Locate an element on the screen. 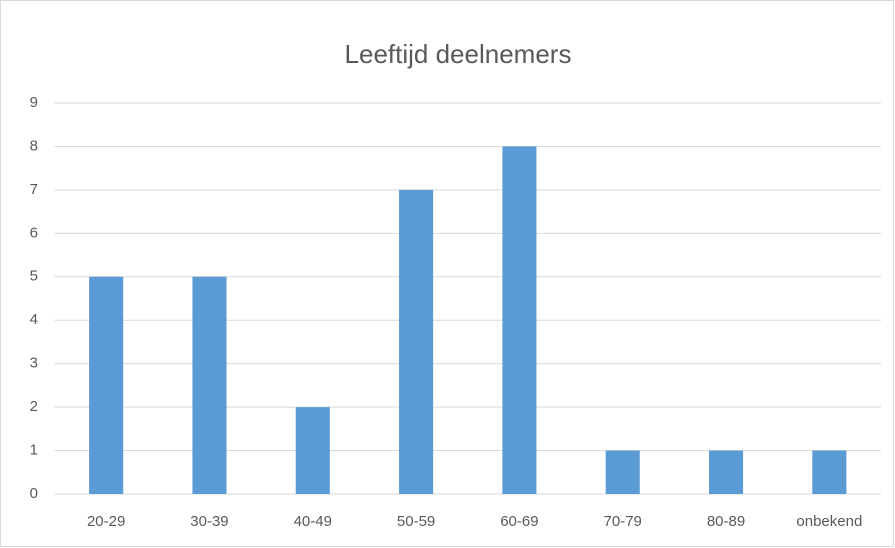 Image resolution: width=895 pixels, height=548 pixels. y-tick-label: 3 is located at coordinates (34, 363).